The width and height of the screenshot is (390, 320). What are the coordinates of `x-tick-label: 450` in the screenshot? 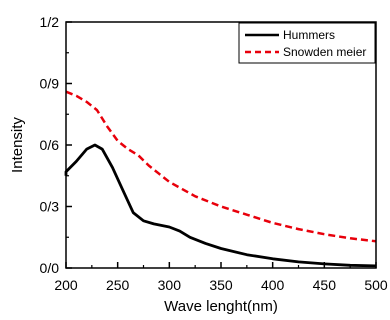 It's located at (325, 285).